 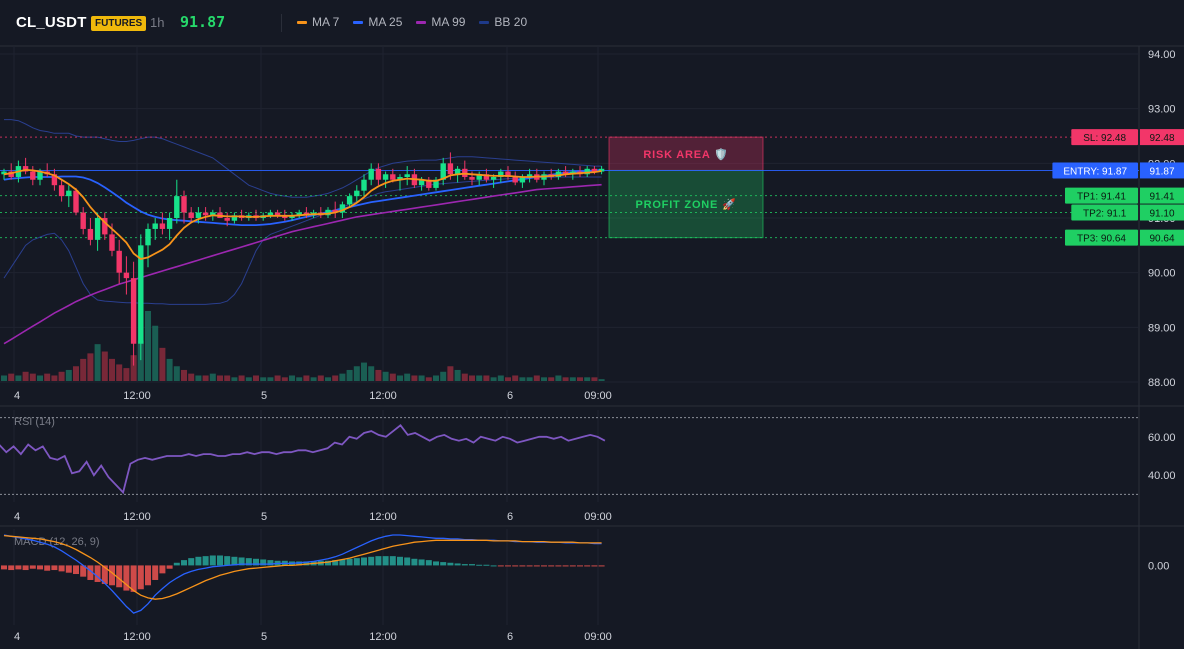 What do you see at coordinates (377, 22) in the screenshot?
I see `legend-item-ma25: MA 25` at bounding box center [377, 22].